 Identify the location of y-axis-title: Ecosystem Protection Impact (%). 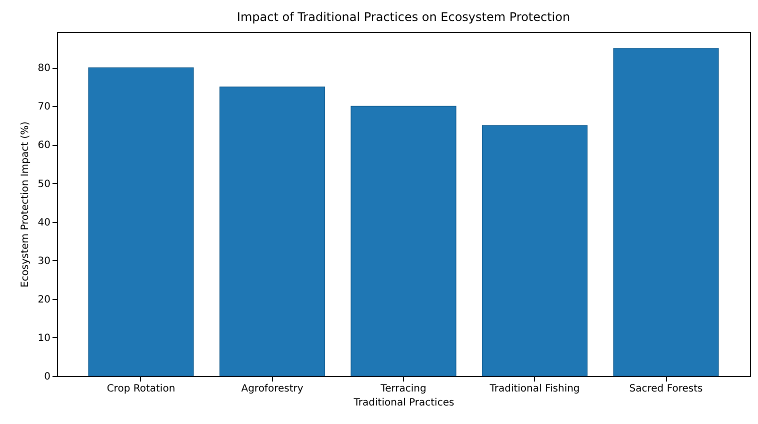
(25, 204).